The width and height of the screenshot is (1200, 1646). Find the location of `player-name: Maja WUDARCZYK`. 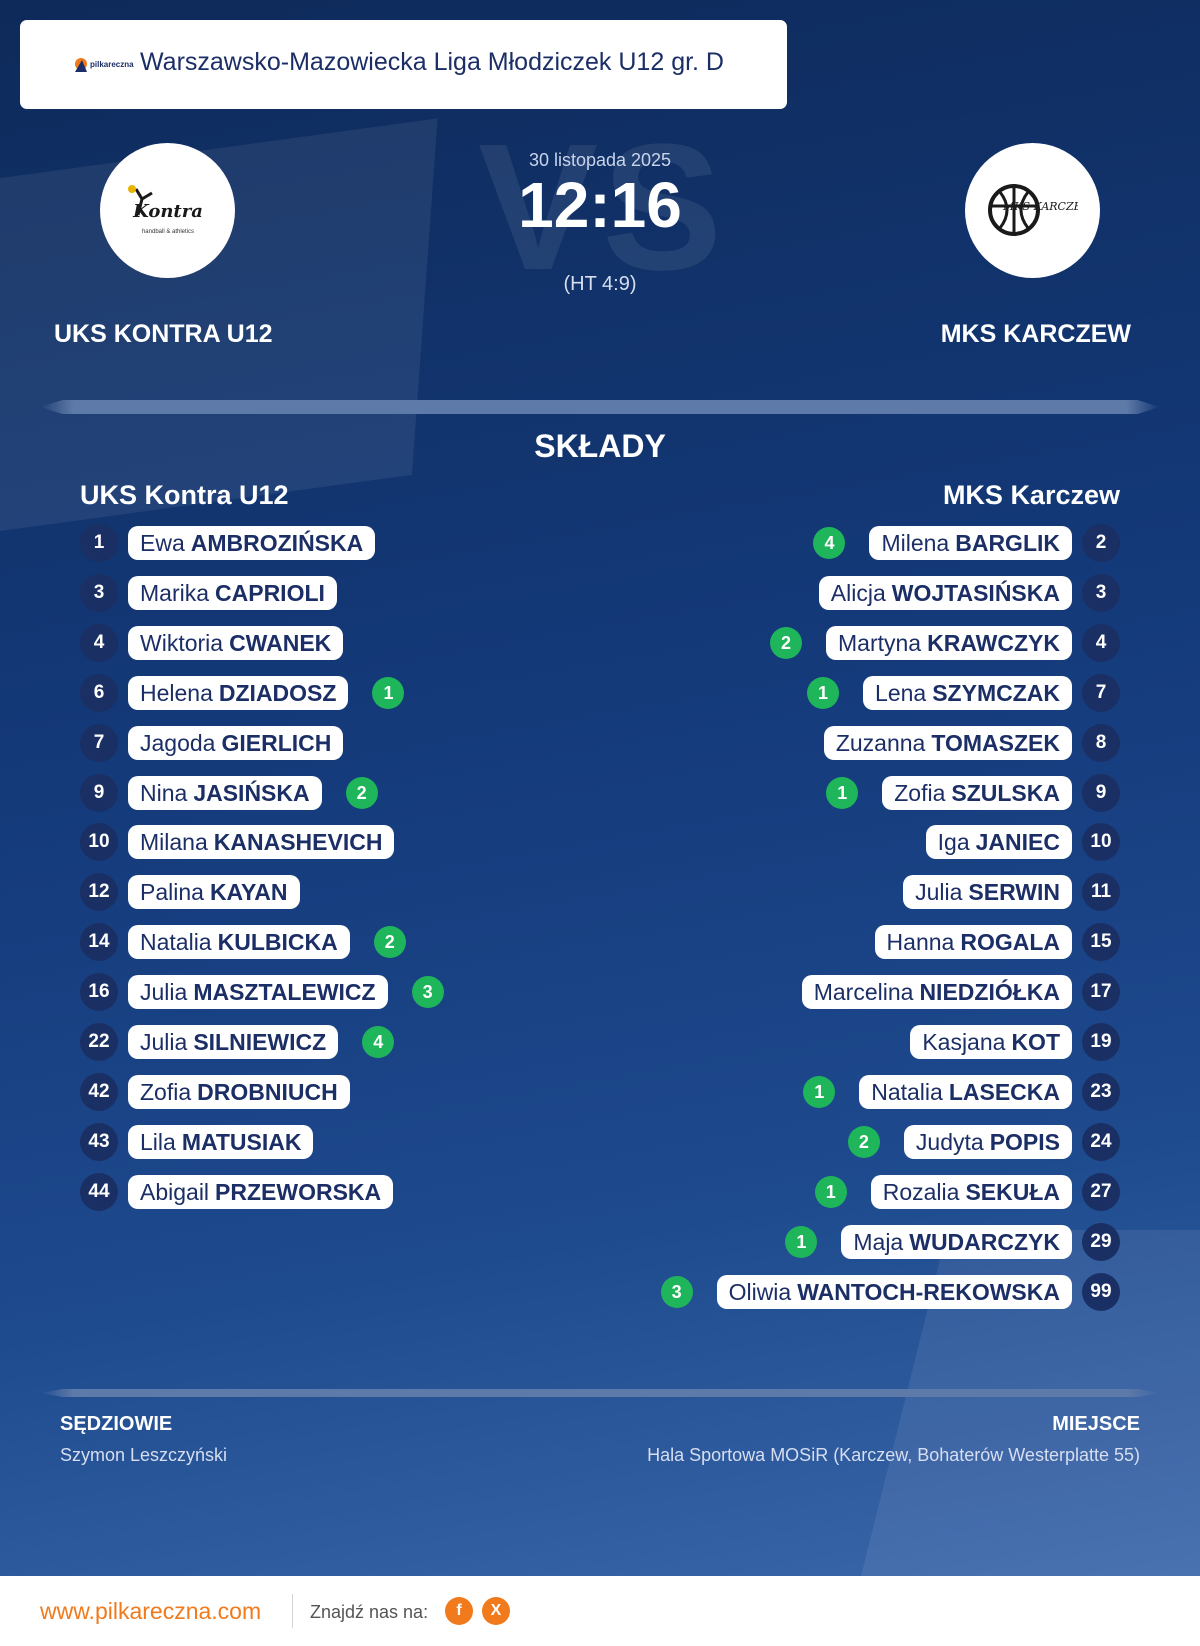

player-name: Maja WUDARCZYK is located at coordinates (956, 1242).